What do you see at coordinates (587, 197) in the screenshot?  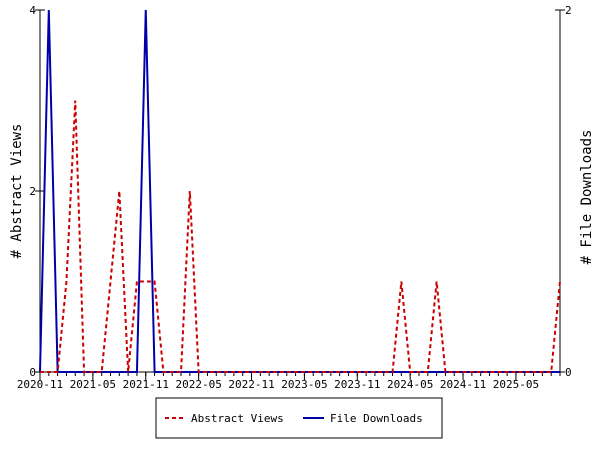 I see `y-axis-right-title: # File Downloads` at bounding box center [587, 197].